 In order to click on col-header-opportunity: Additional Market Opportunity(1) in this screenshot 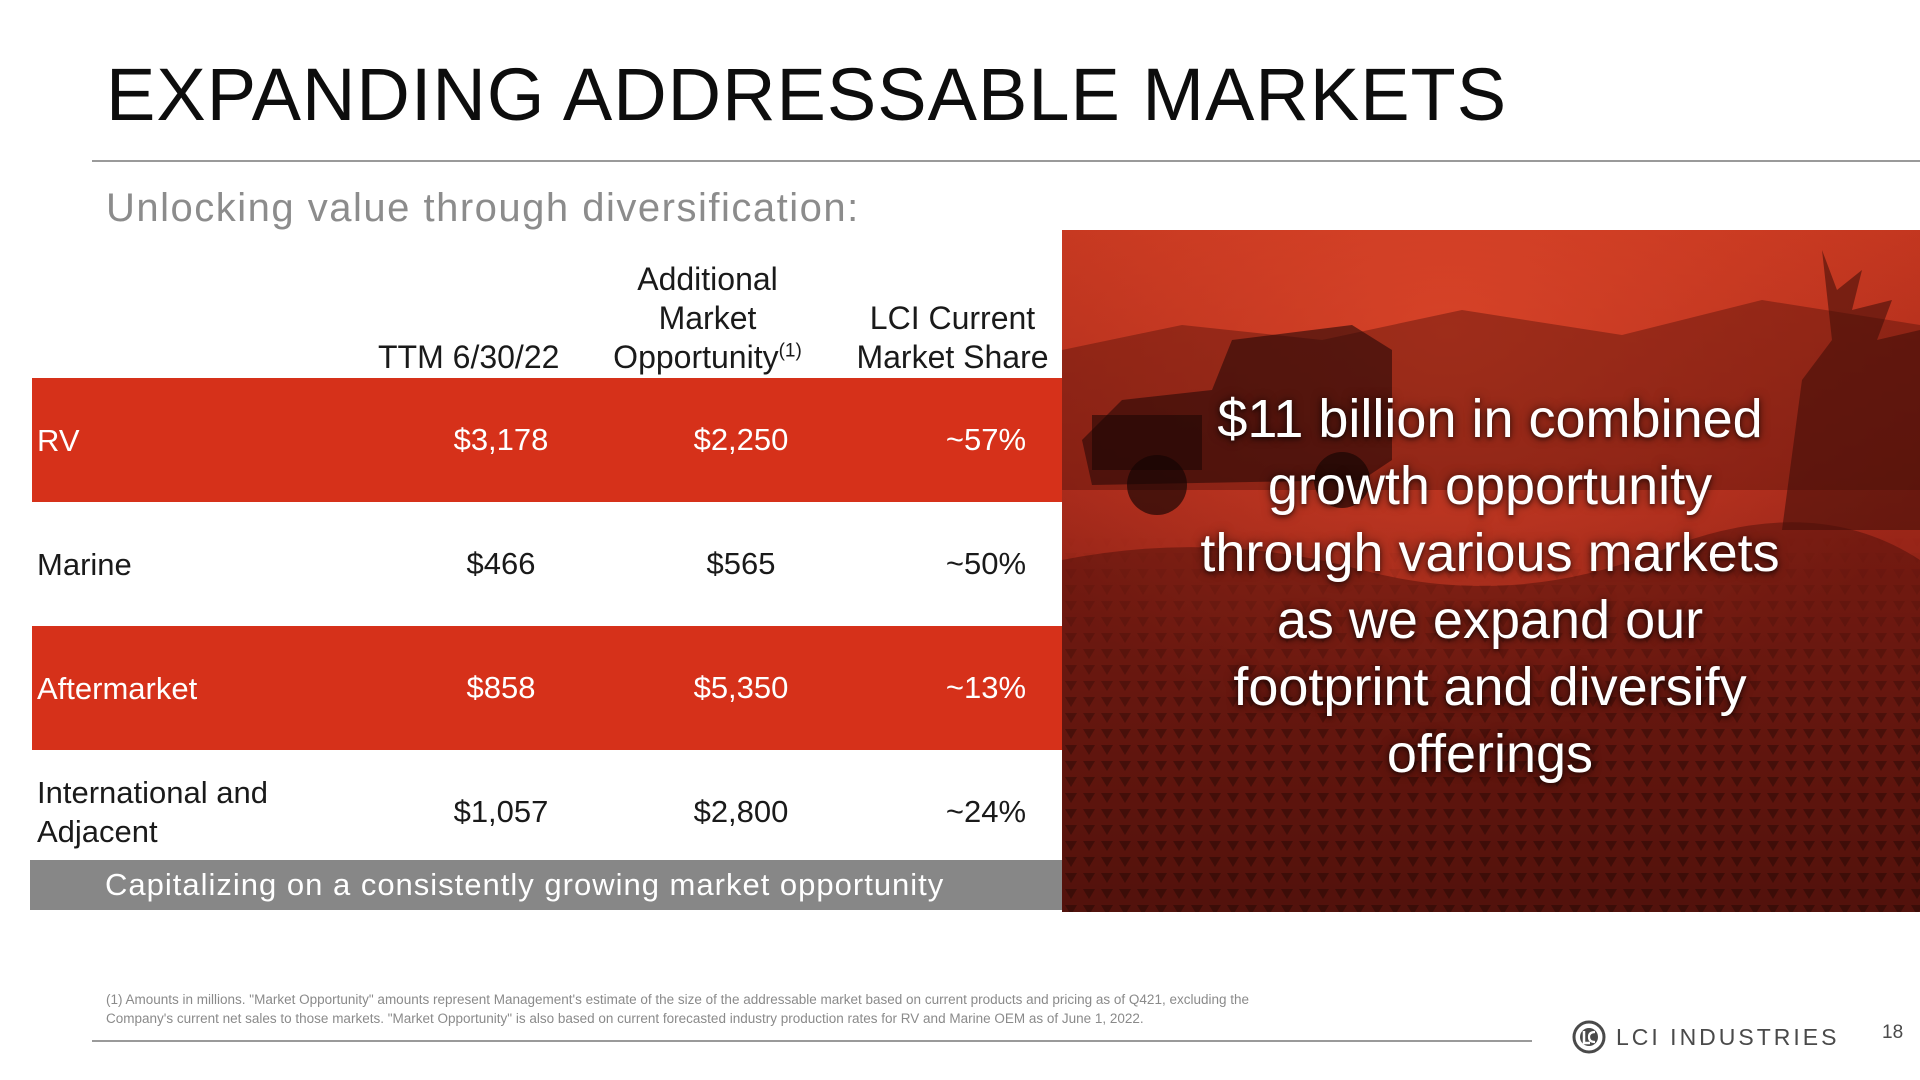, I will do `click(707, 318)`.